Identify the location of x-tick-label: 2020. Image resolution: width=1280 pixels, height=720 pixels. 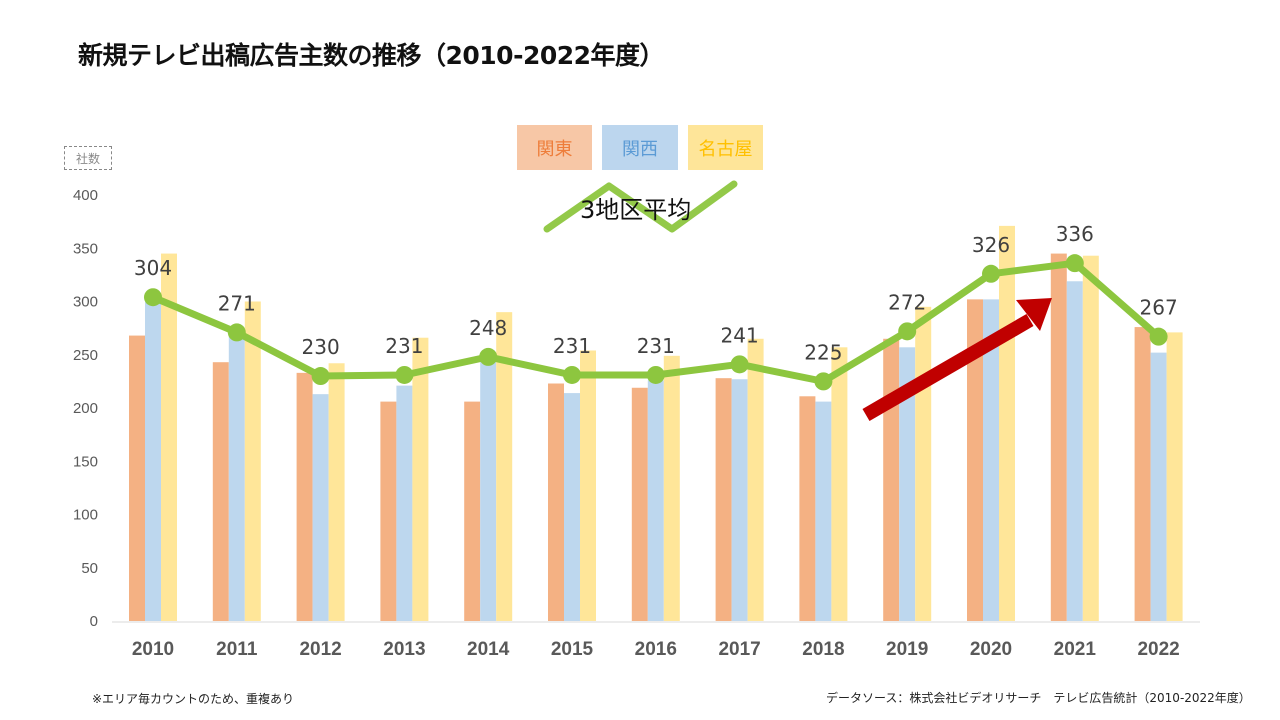
(991, 649).